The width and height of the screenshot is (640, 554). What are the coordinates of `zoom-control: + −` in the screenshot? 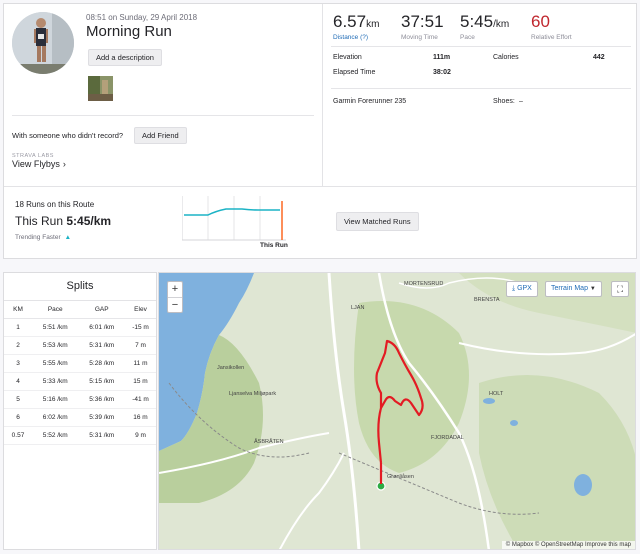 It's located at (175, 297).